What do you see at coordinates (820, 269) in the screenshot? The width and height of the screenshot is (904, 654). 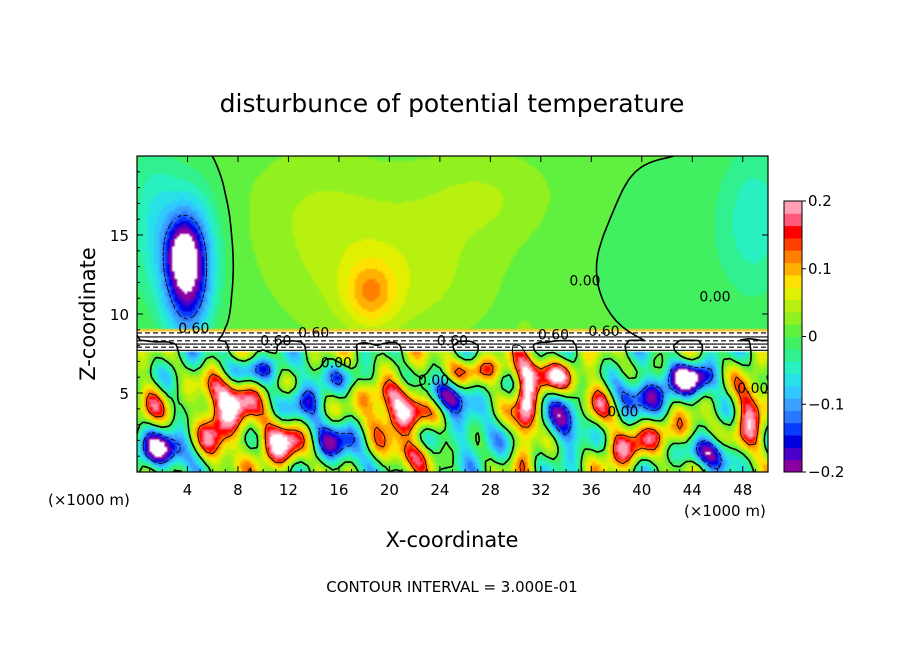 I see `colorbar-tick-label: 0.1` at bounding box center [820, 269].